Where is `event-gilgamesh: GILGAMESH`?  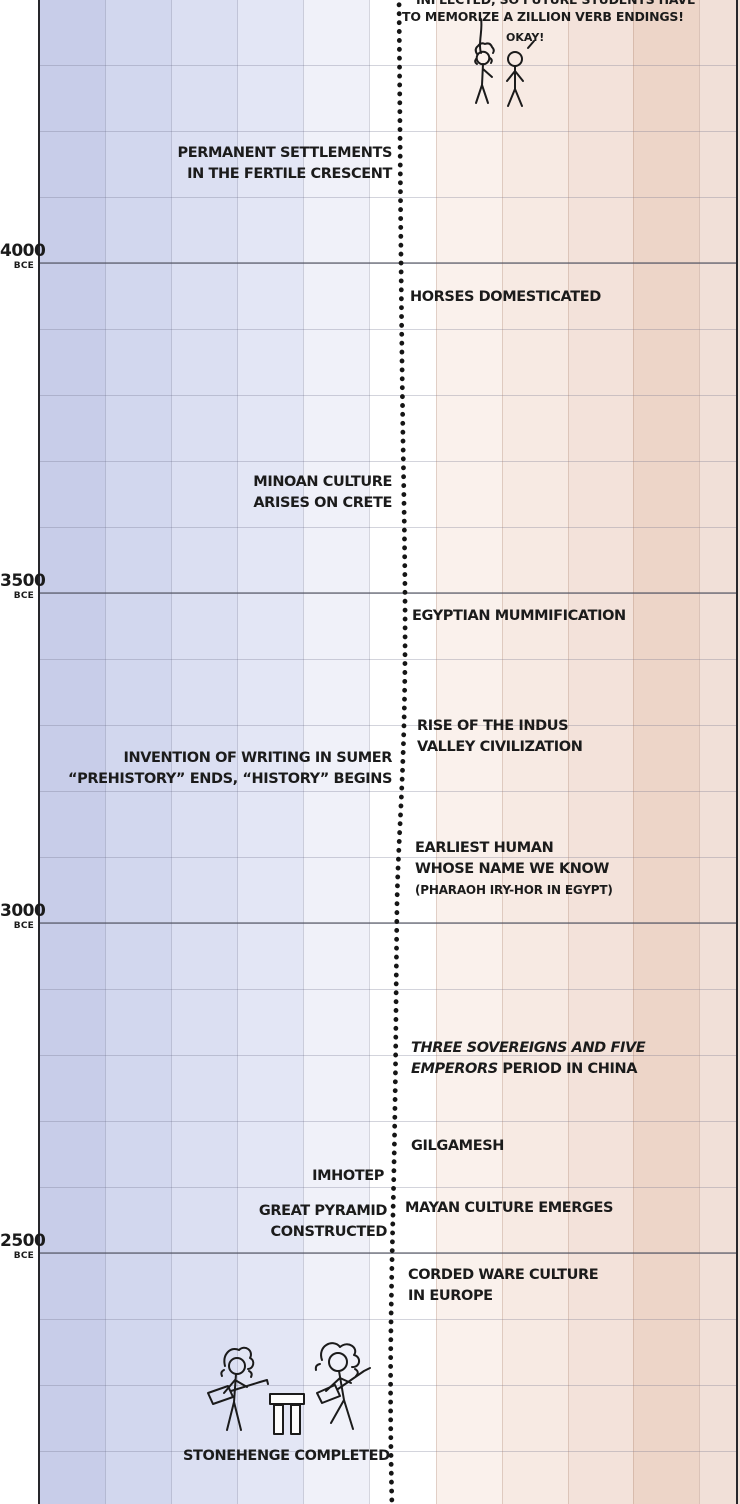 event-gilgamesh: GILGAMESH is located at coordinates (457, 1146).